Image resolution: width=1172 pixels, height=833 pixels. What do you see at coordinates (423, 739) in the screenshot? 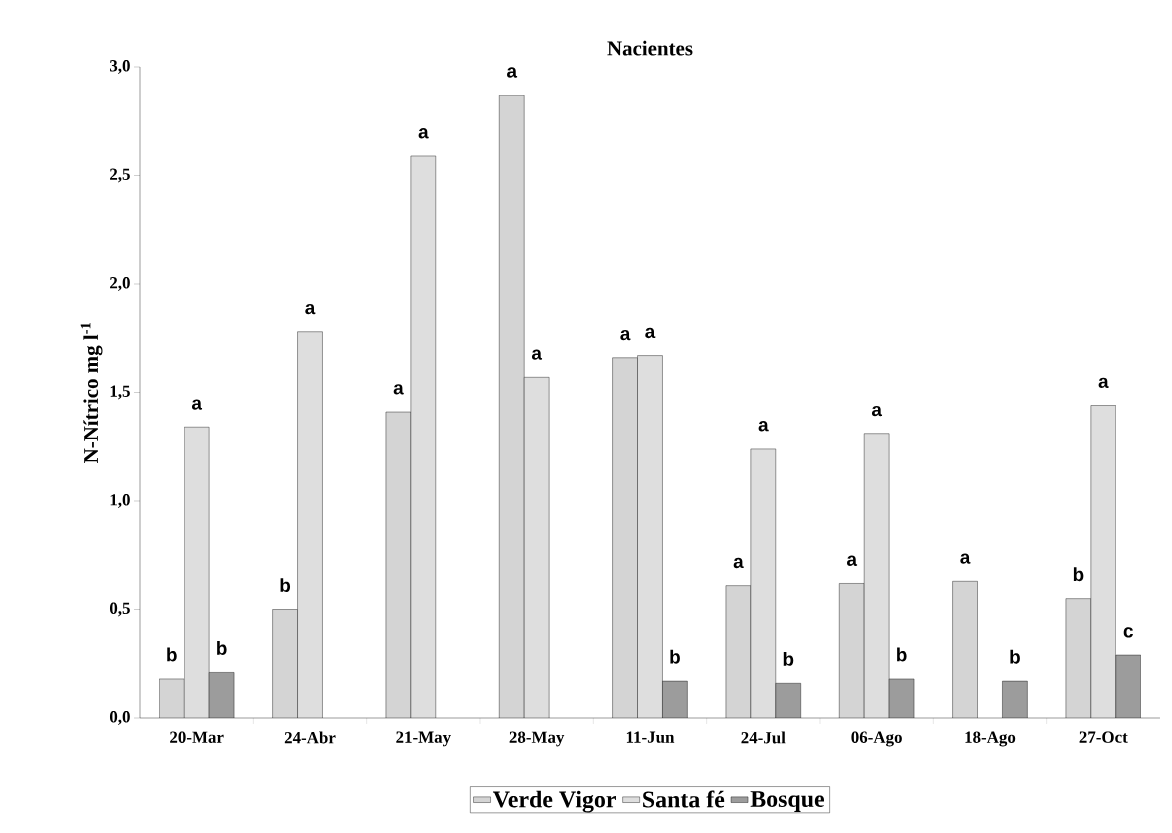
I see `x-tick-label: 21-May` at bounding box center [423, 739].